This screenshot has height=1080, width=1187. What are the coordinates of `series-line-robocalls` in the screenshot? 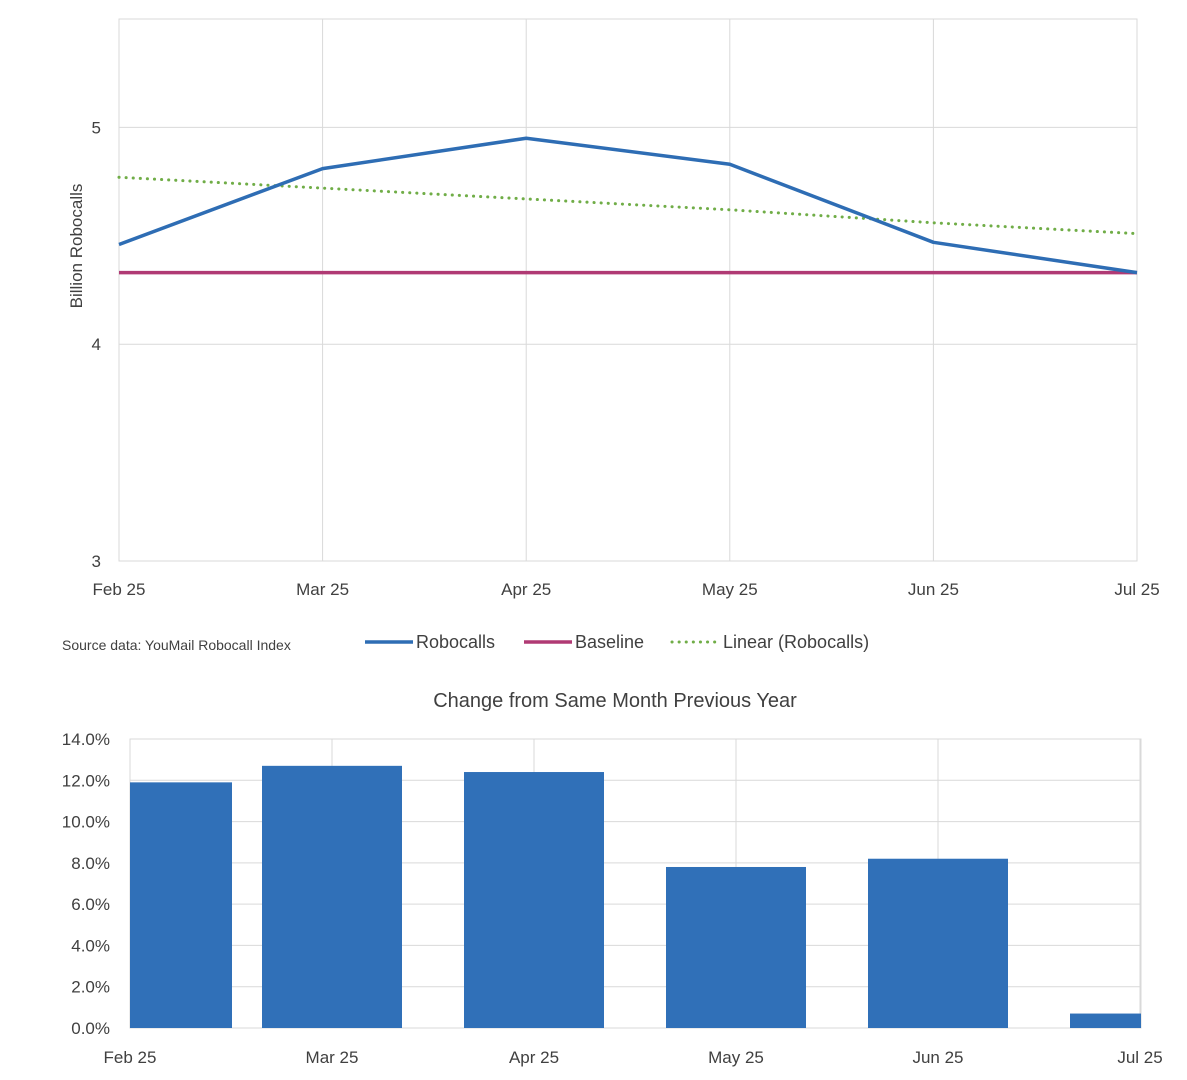 It's located at (628, 205).